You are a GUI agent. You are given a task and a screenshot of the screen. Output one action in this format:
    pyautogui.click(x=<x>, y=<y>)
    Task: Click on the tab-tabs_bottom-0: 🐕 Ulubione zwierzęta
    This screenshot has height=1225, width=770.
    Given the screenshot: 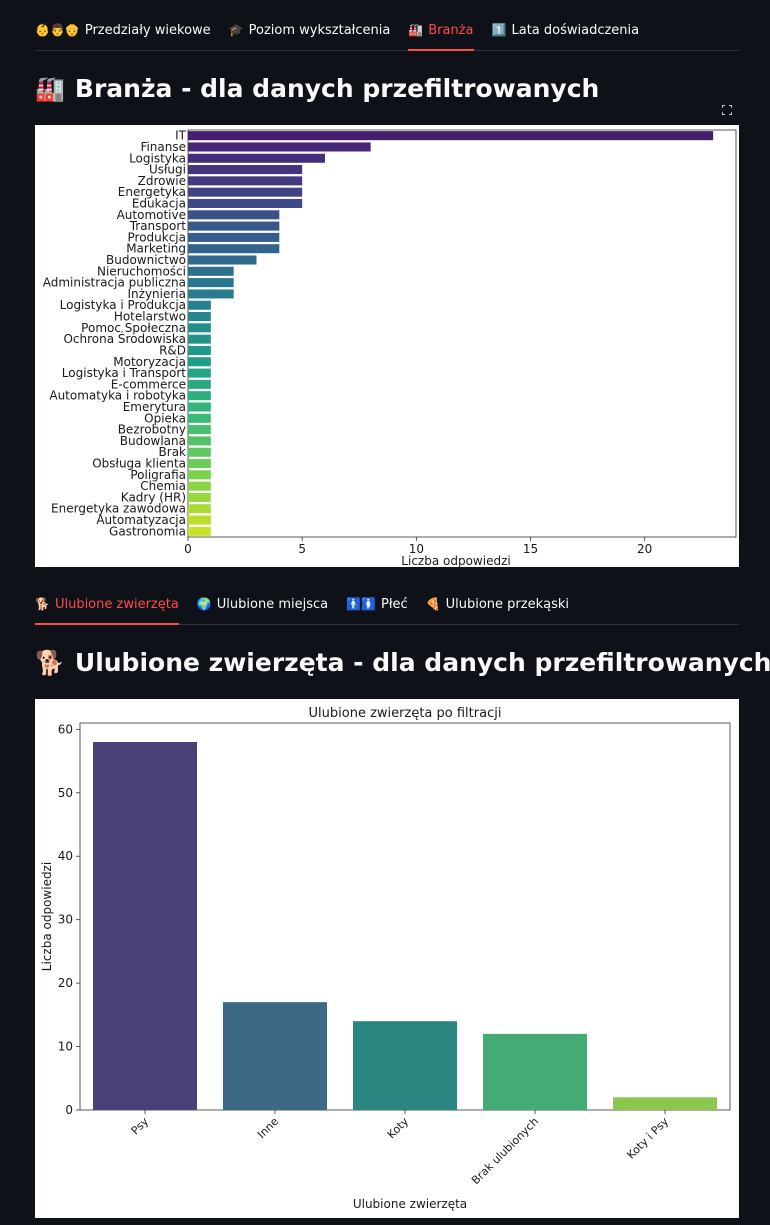 What is the action you would take?
    pyautogui.click(x=107, y=604)
    